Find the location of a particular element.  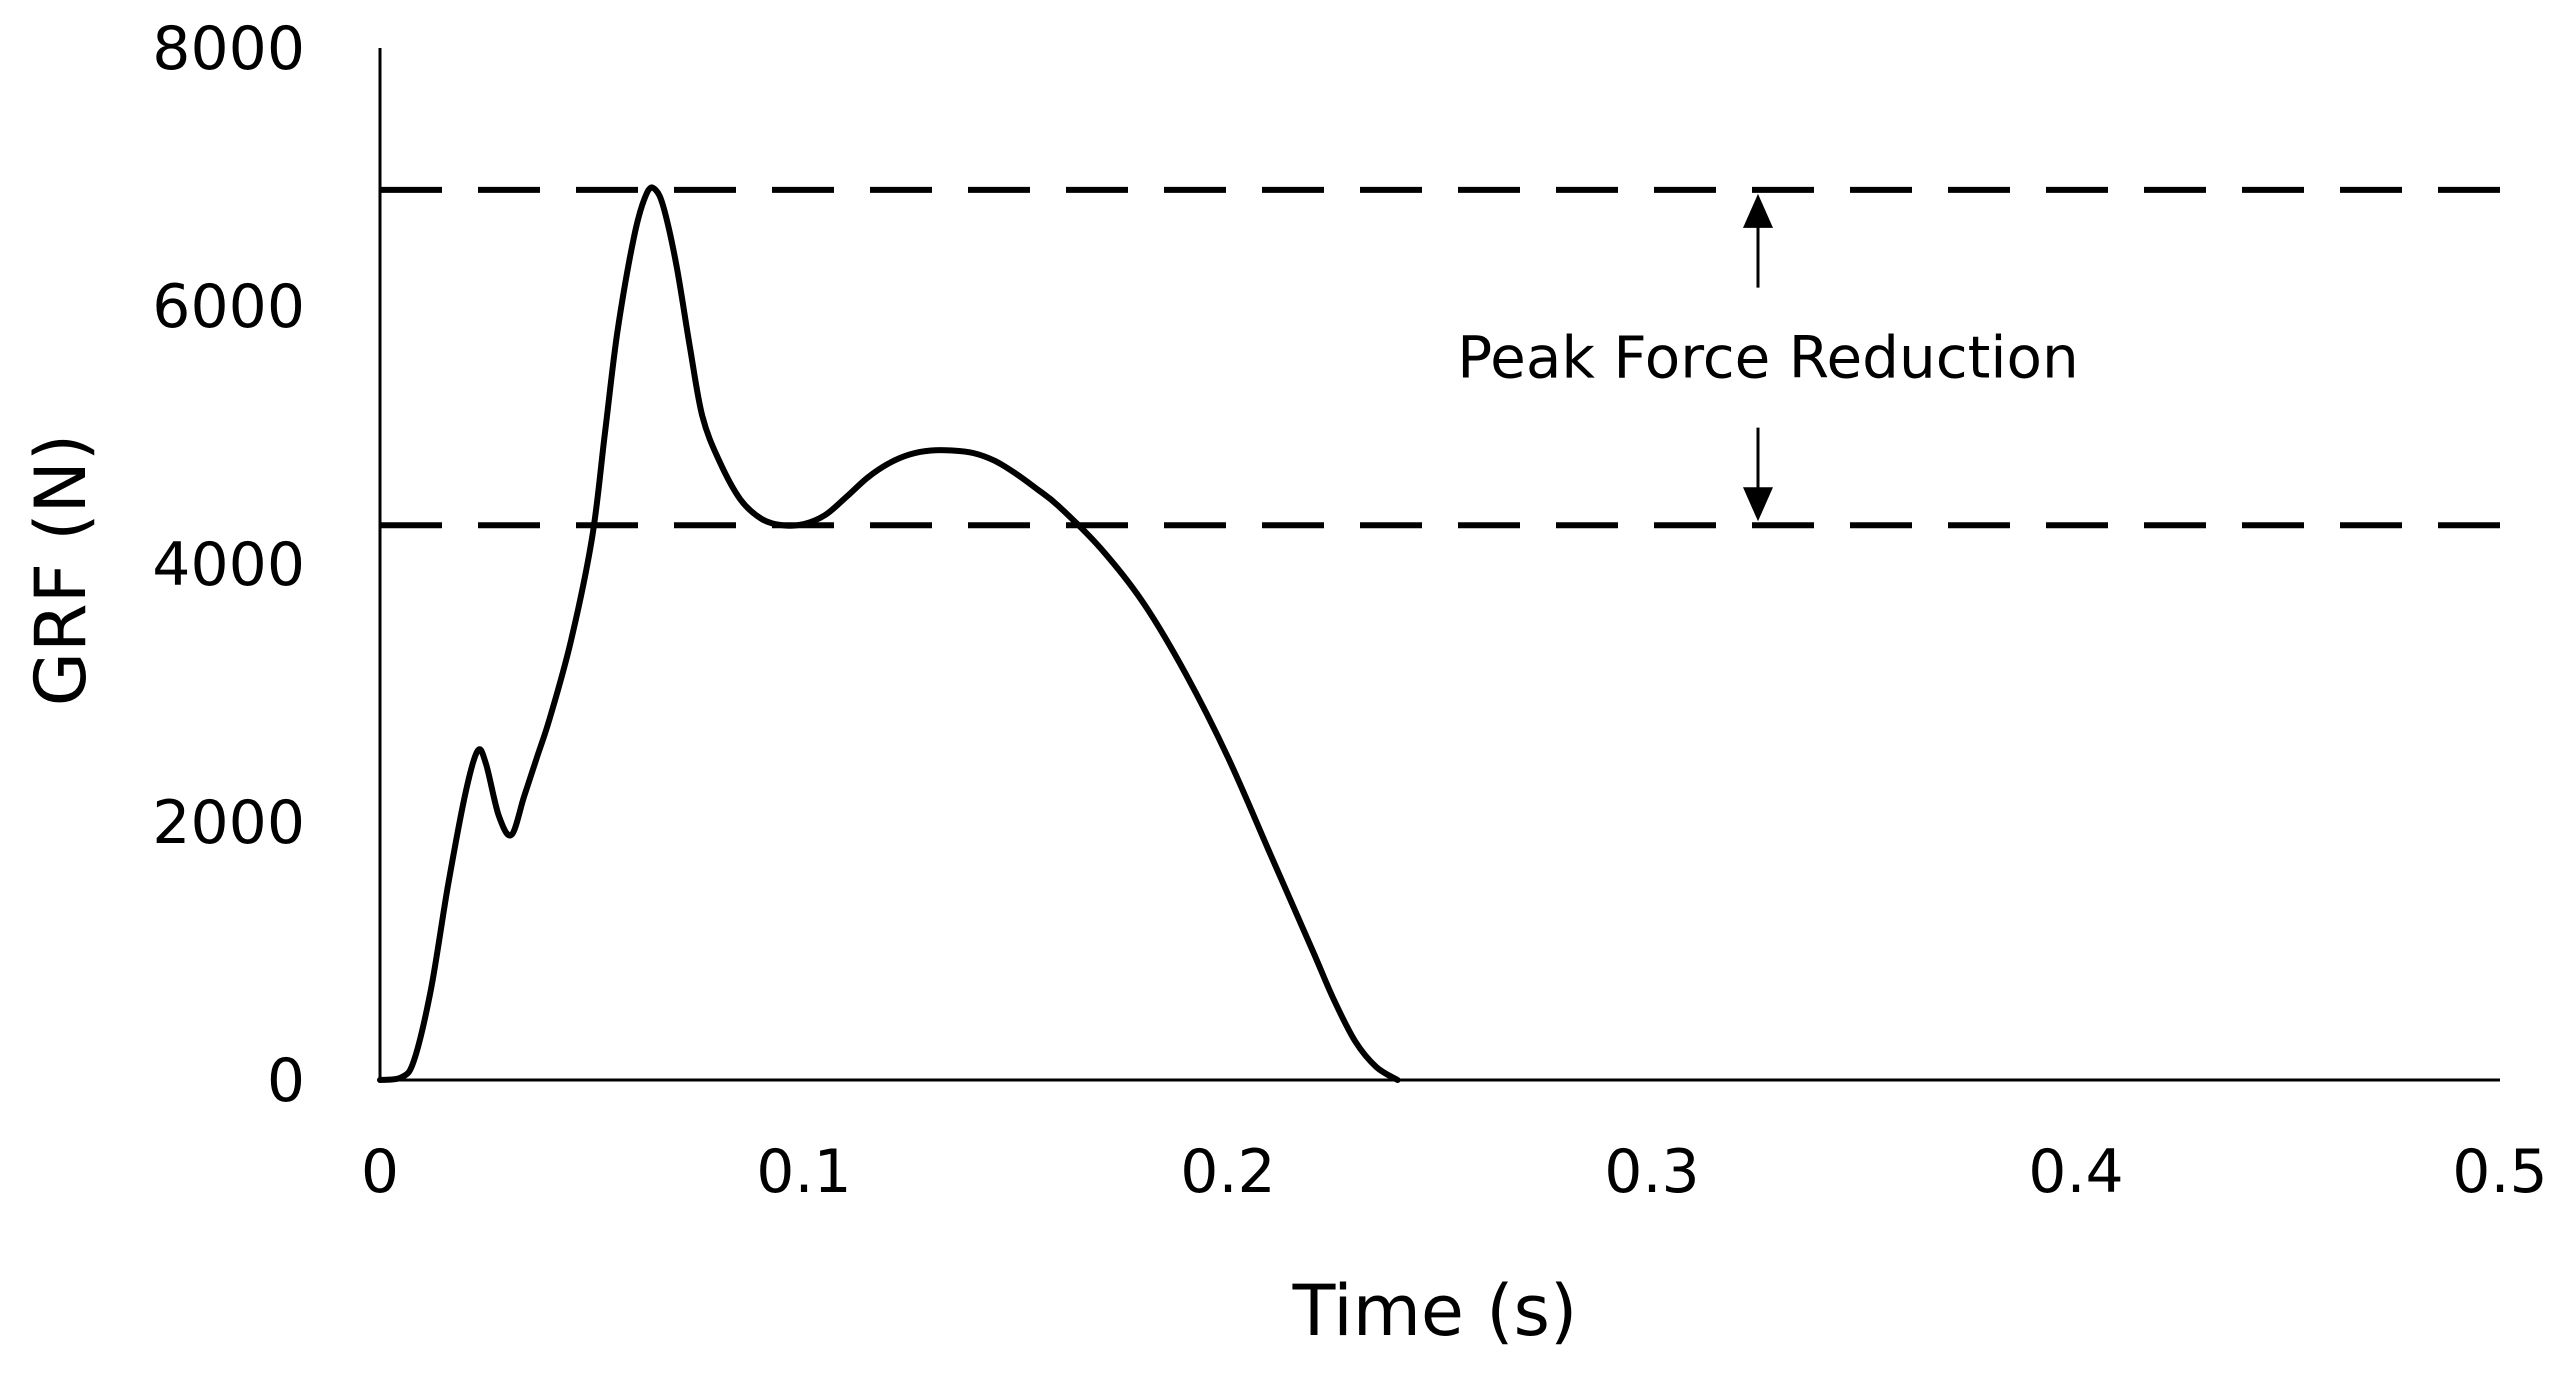

peak-force-reduction-annotation: Peak Force Reduction is located at coordinates (1768, 357).